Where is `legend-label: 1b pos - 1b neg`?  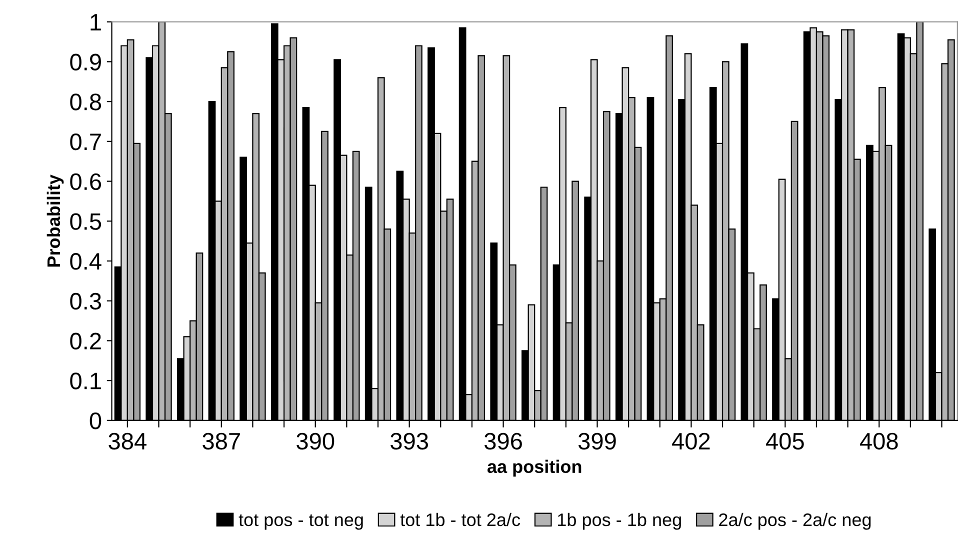
legend-label: 1b pos - 1b neg is located at coordinates (619, 521).